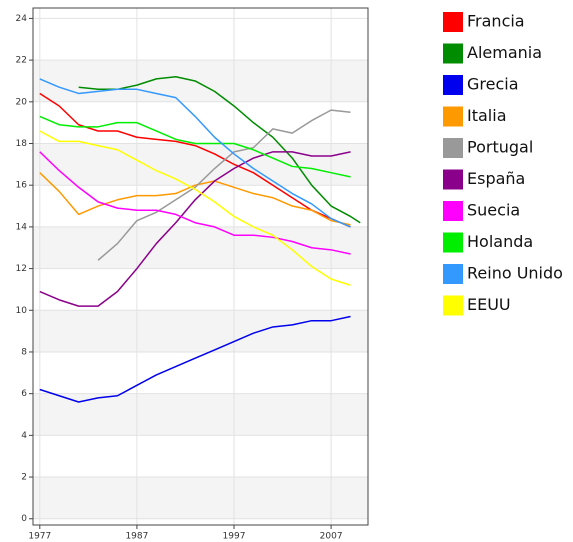  Describe the element at coordinates (24, 436) in the screenshot. I see `y-tick-label: 4` at that location.